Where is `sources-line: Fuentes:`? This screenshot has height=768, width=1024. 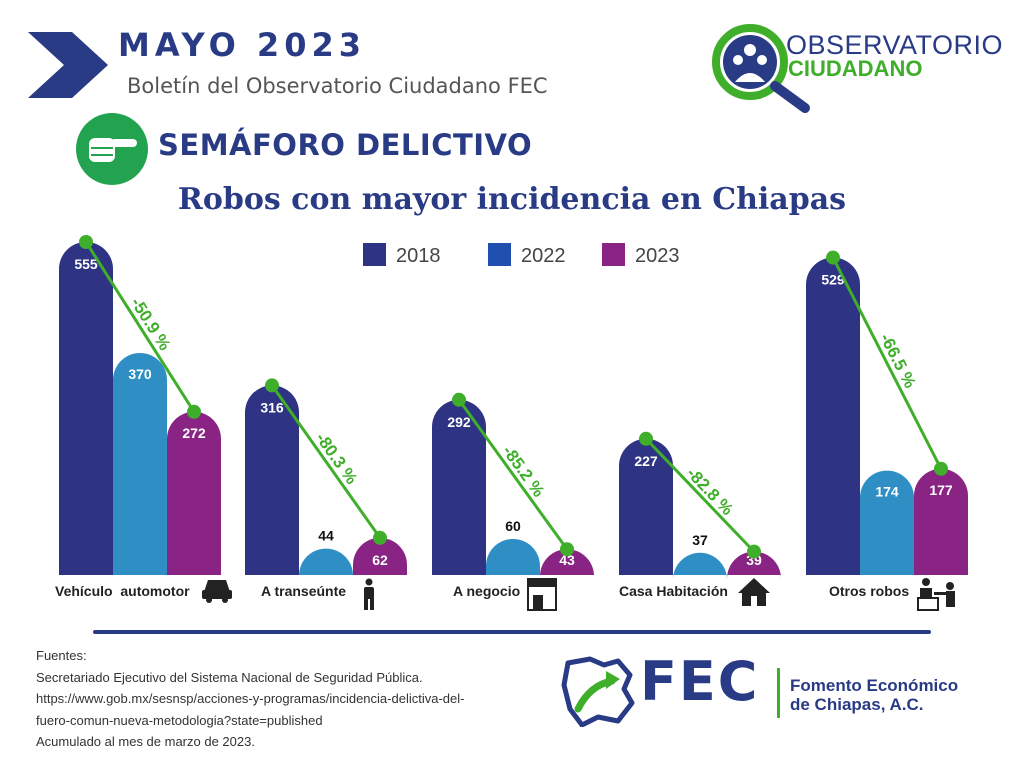
sources-line: Fuentes: is located at coordinates (61, 655).